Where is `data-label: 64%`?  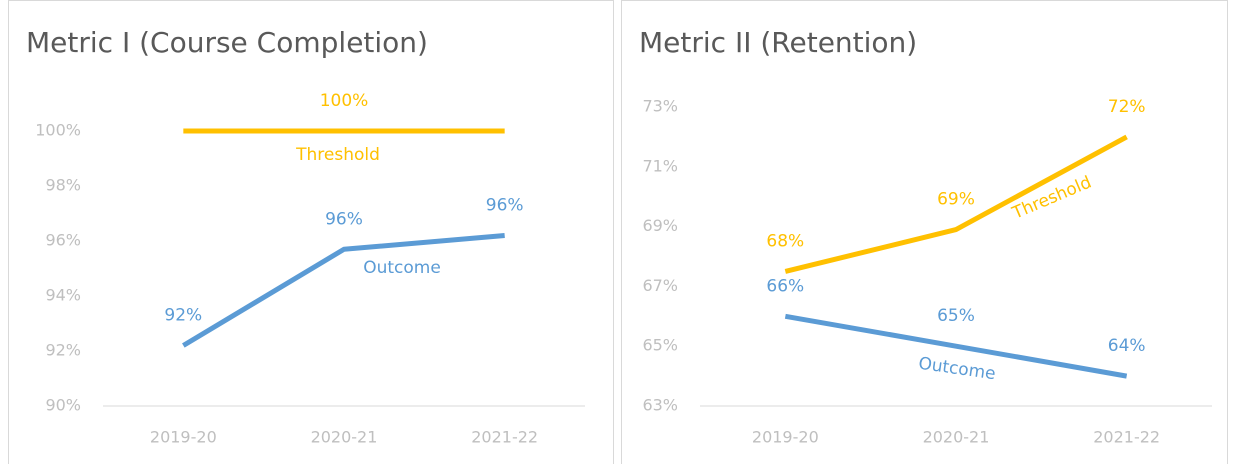
data-label: 64% is located at coordinates (1127, 346).